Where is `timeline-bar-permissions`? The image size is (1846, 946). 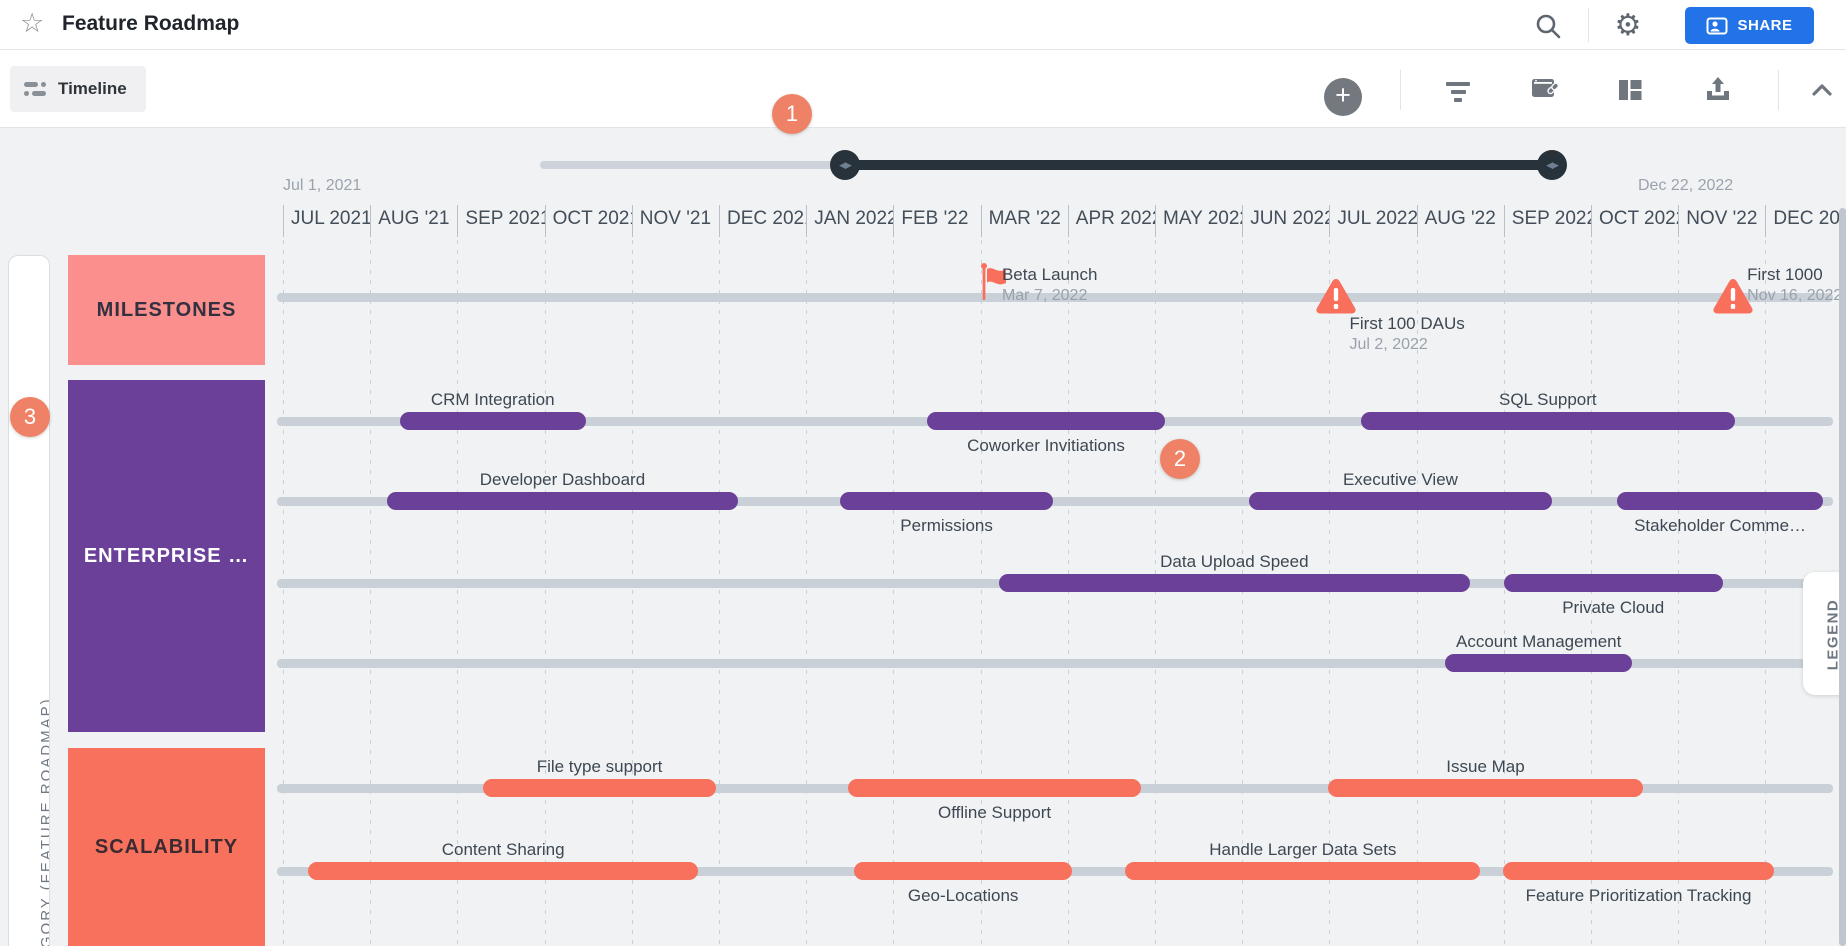 timeline-bar-permissions is located at coordinates (946, 501).